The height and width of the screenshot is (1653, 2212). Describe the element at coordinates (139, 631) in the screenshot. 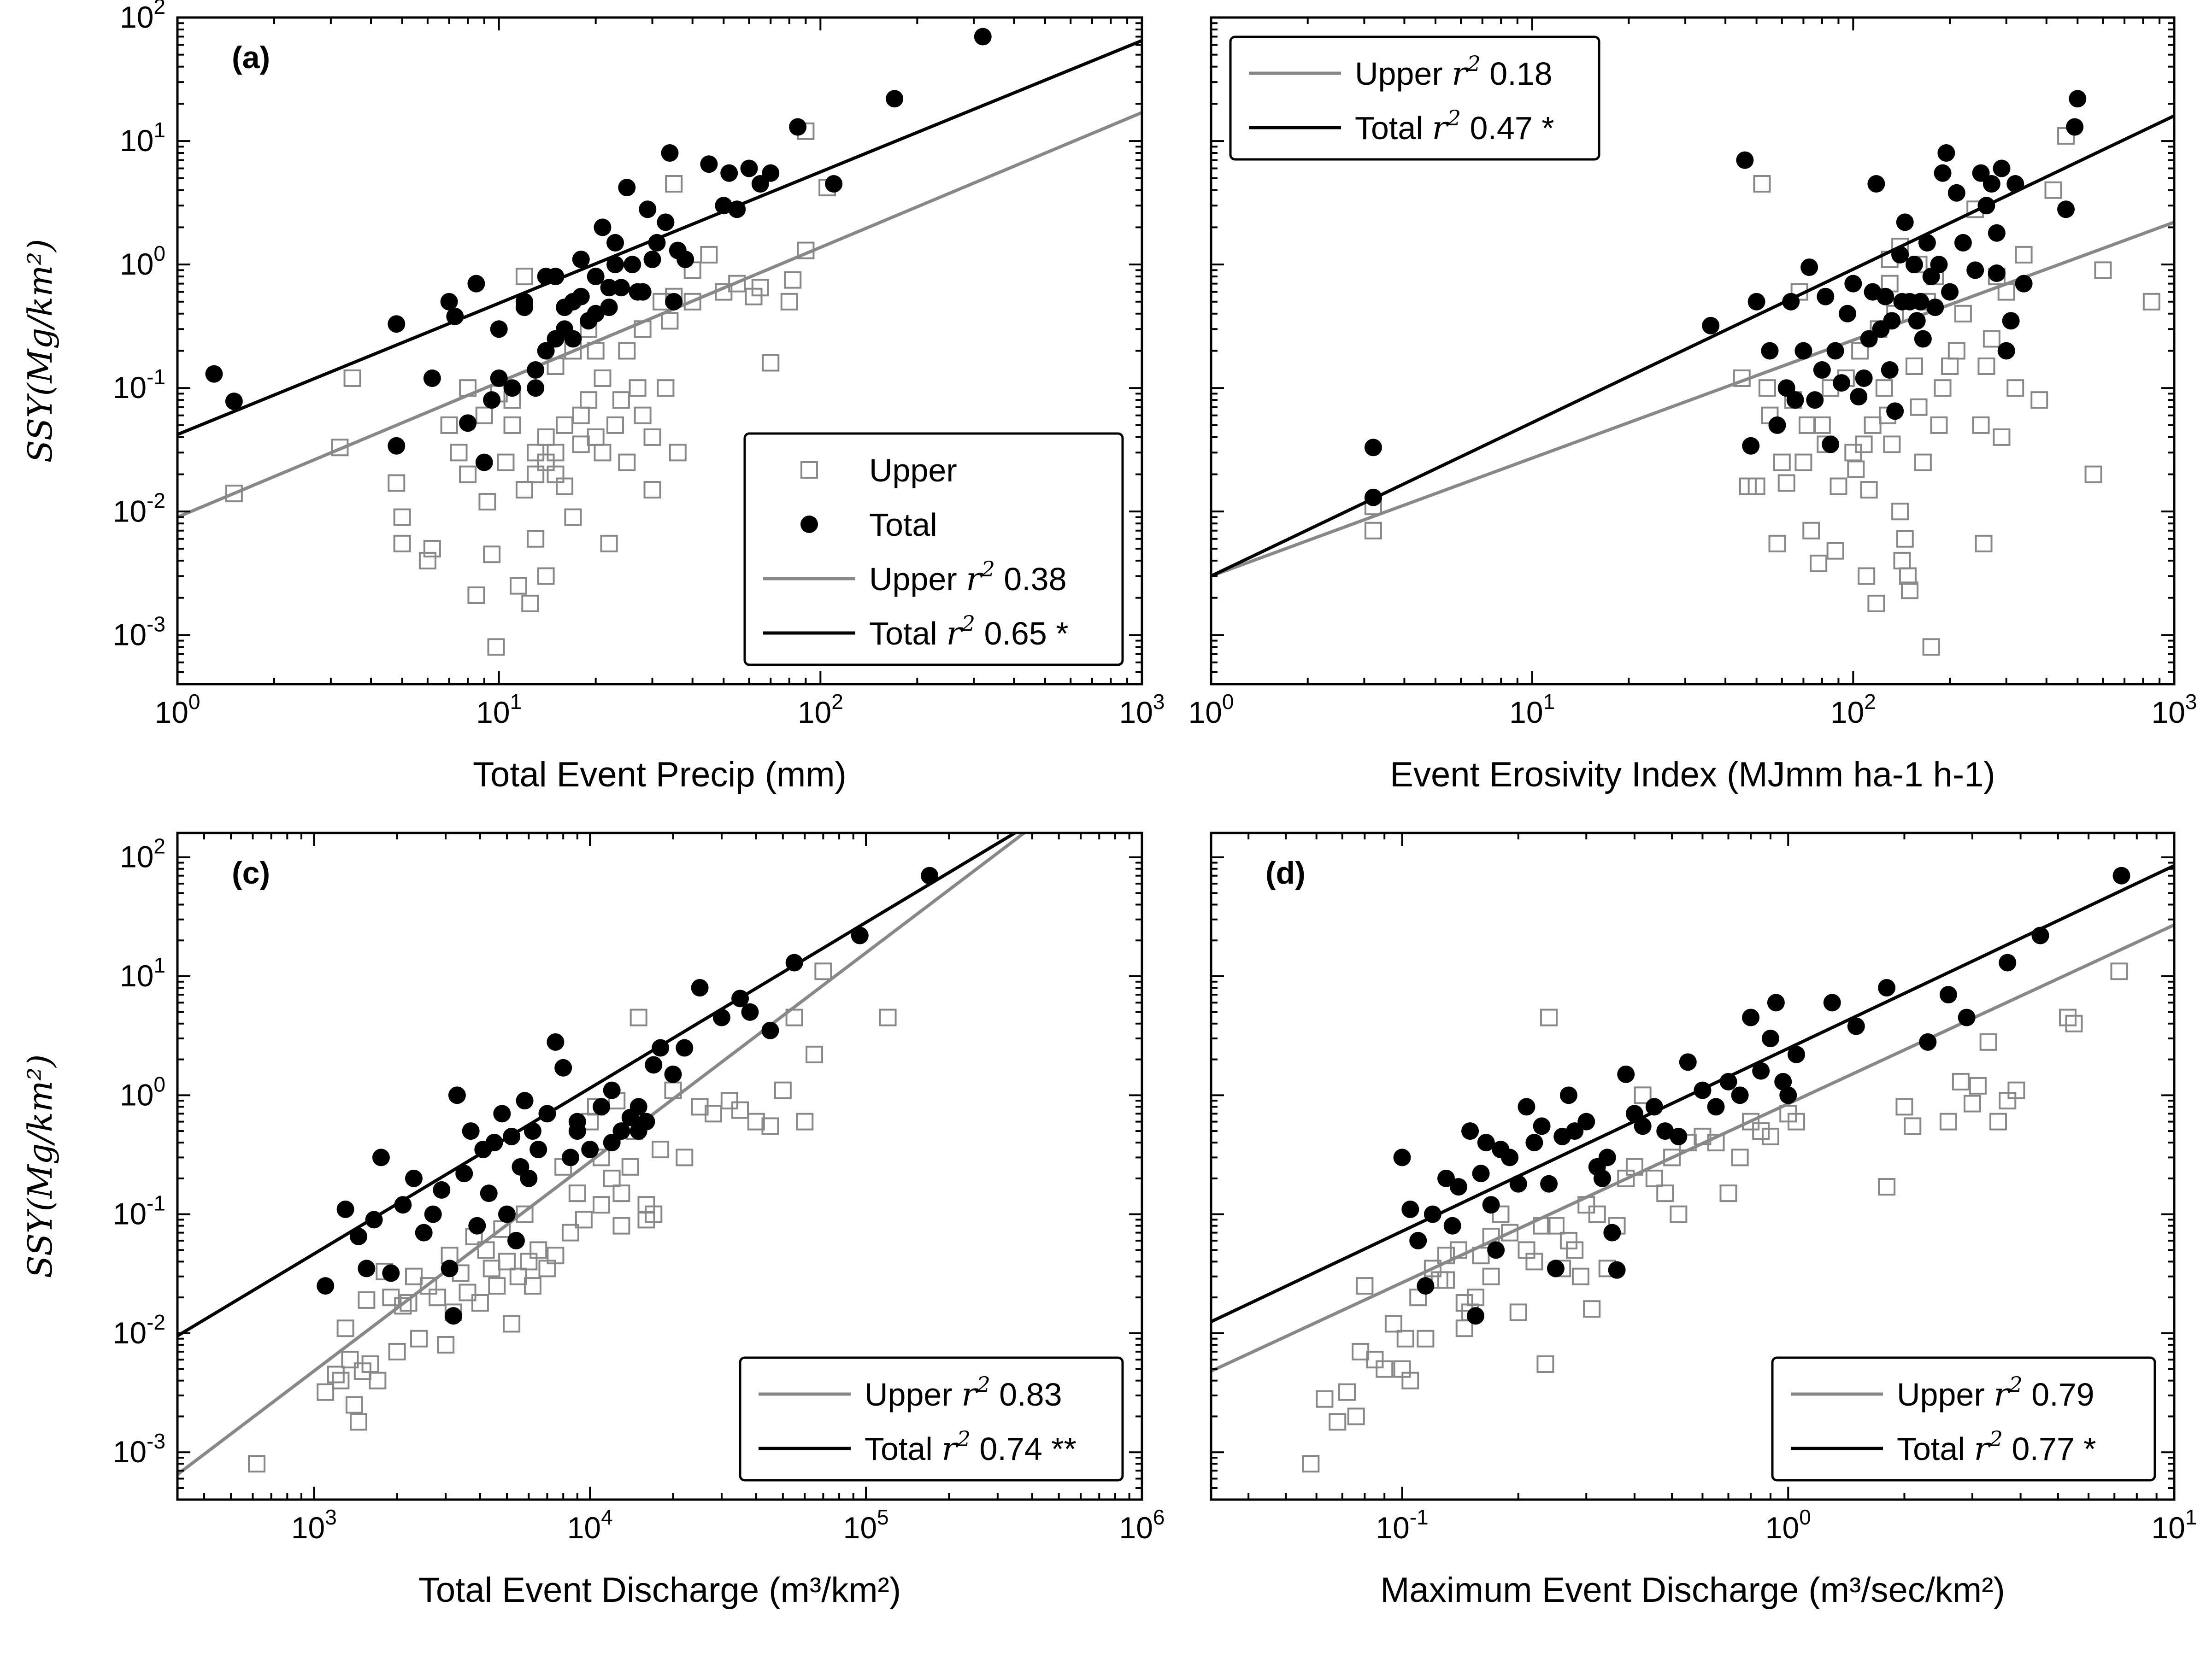

I see `y-tick-label: 10⁻³` at that location.